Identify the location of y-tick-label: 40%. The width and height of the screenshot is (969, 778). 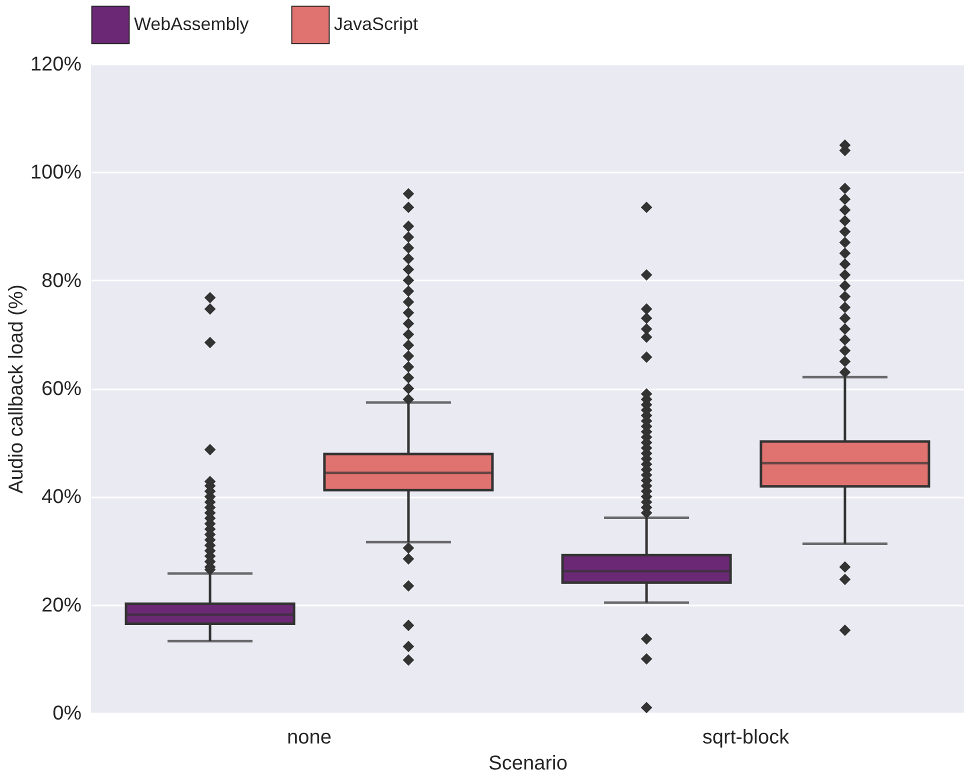
(61, 497).